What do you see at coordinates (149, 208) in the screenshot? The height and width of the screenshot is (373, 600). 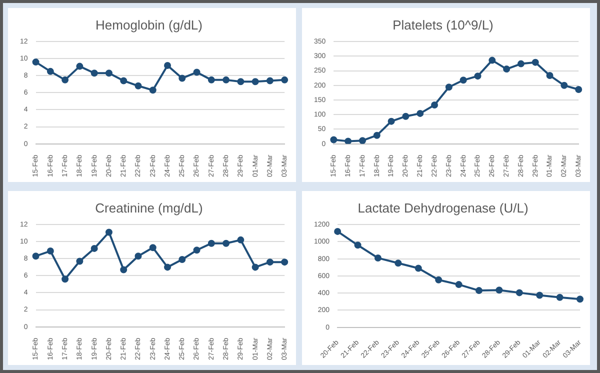 I see `chart-title: Creatinine (mg/dL)` at bounding box center [149, 208].